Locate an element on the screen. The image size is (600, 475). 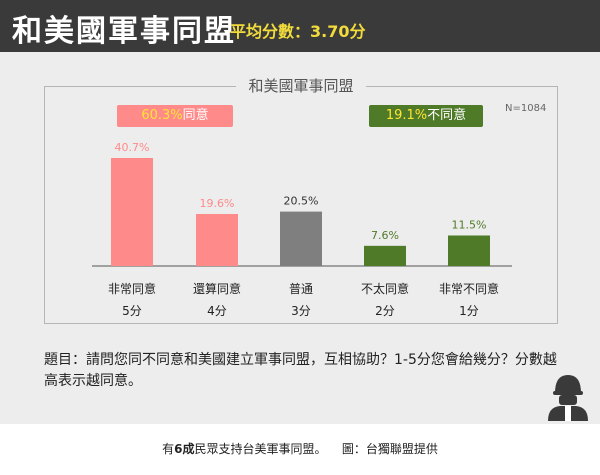
footer-text-a: 有 is located at coordinates (168, 449).